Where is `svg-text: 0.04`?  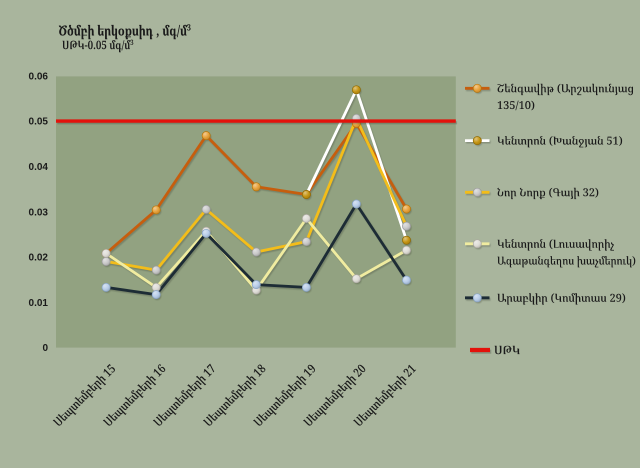 svg-text: 0.04 is located at coordinates (39, 167).